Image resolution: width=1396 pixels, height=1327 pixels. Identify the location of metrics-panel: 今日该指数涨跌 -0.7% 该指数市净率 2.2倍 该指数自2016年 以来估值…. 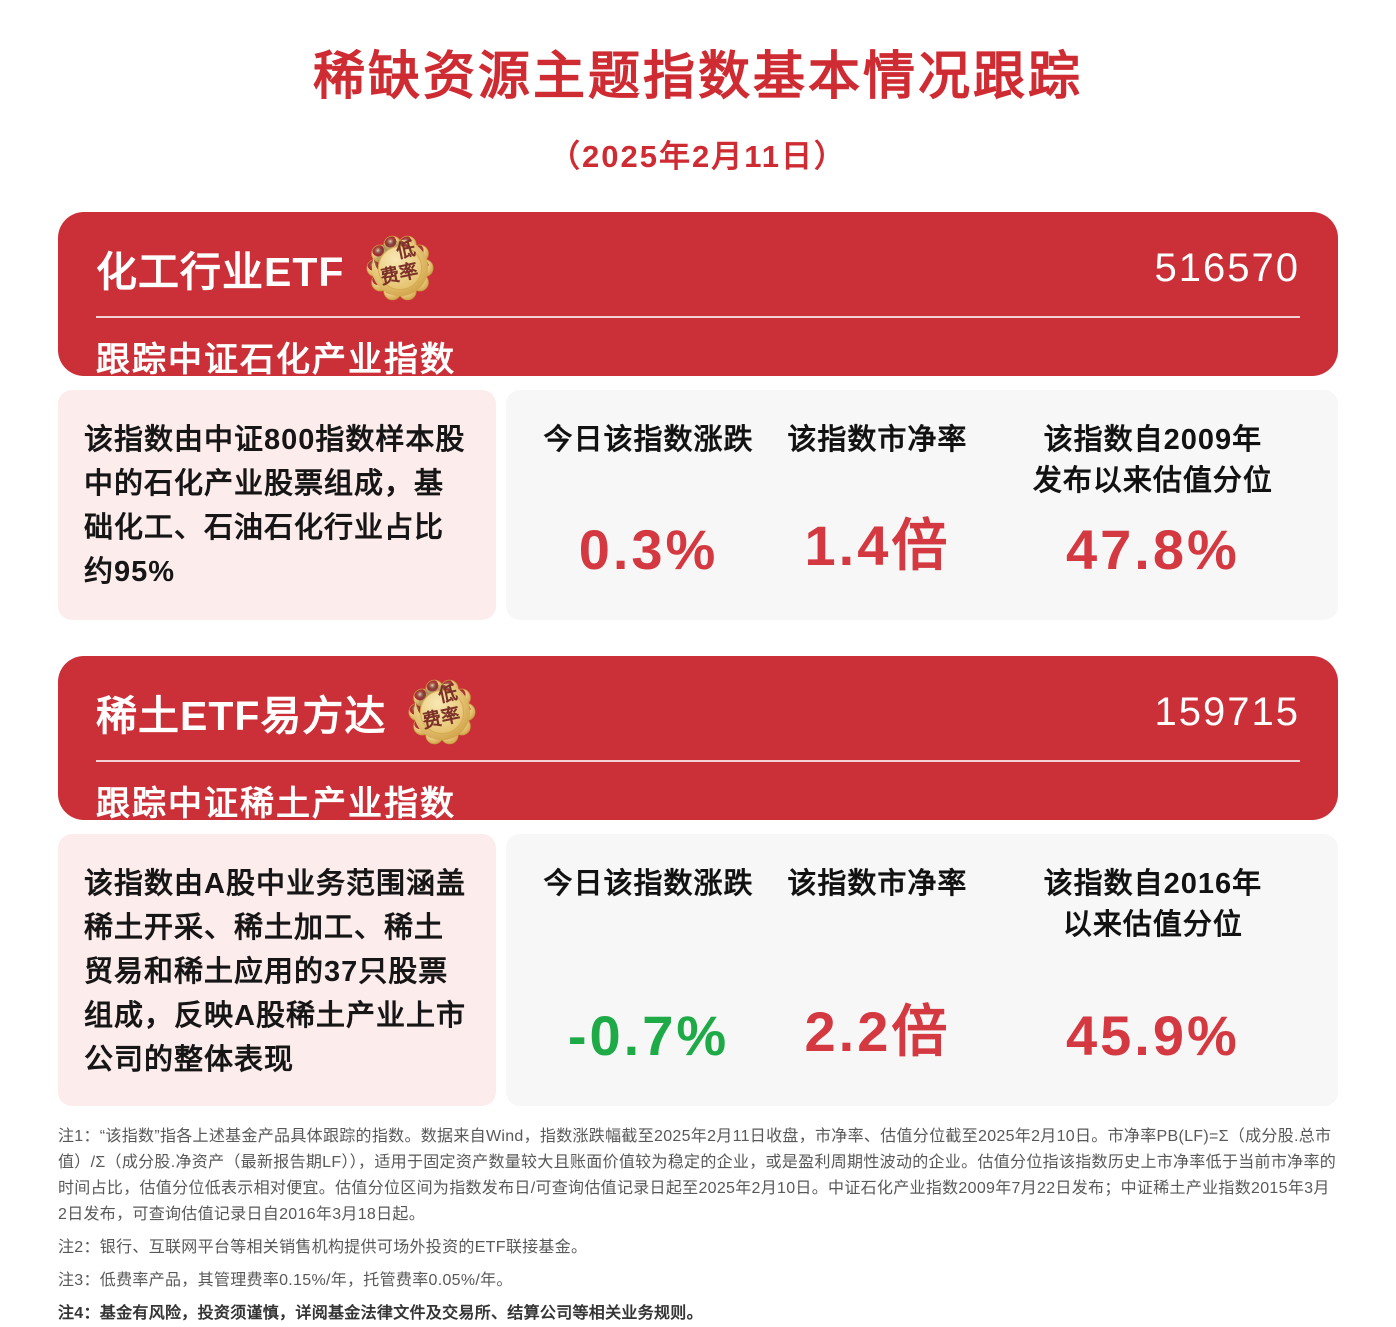
(922, 970).